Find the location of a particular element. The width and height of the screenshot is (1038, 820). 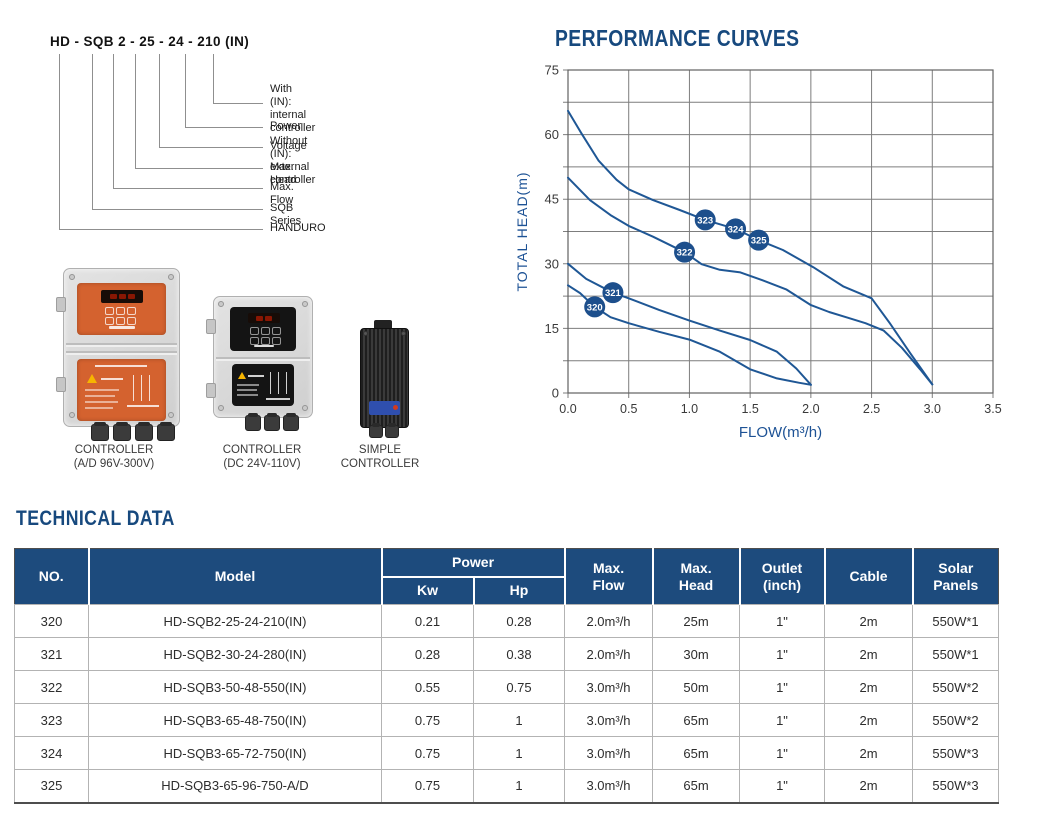

table-cell: 30m is located at coordinates (696, 654).